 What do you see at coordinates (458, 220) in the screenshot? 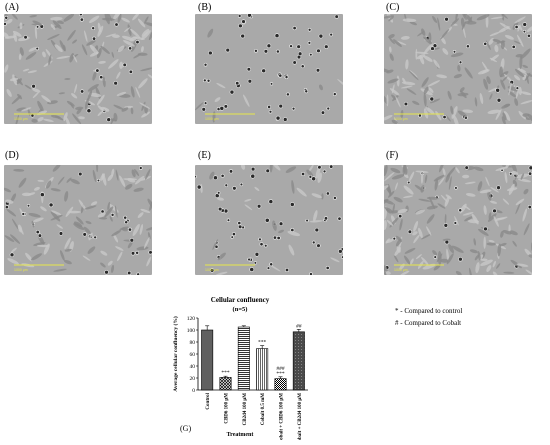
I see `micrograph-f` at bounding box center [458, 220].